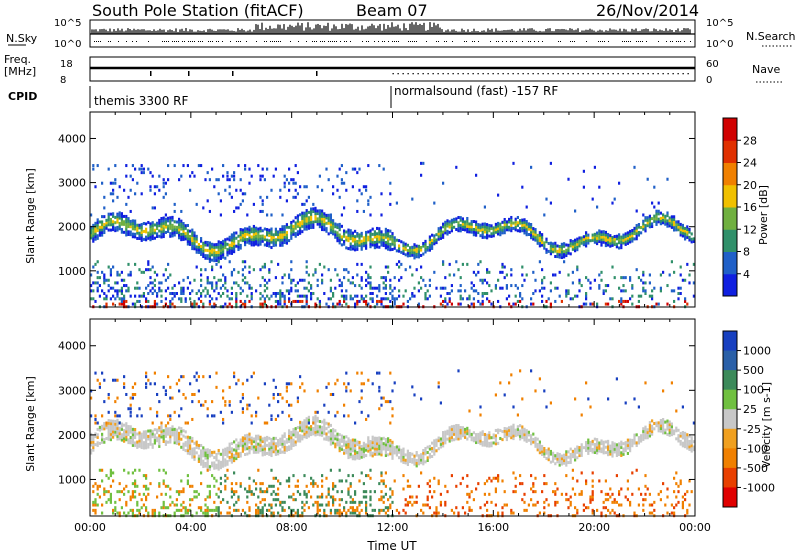 The height and width of the screenshot is (554, 800). What do you see at coordinates (750, 140) in the screenshot?
I see `colorbar-tick: 28` at bounding box center [750, 140].